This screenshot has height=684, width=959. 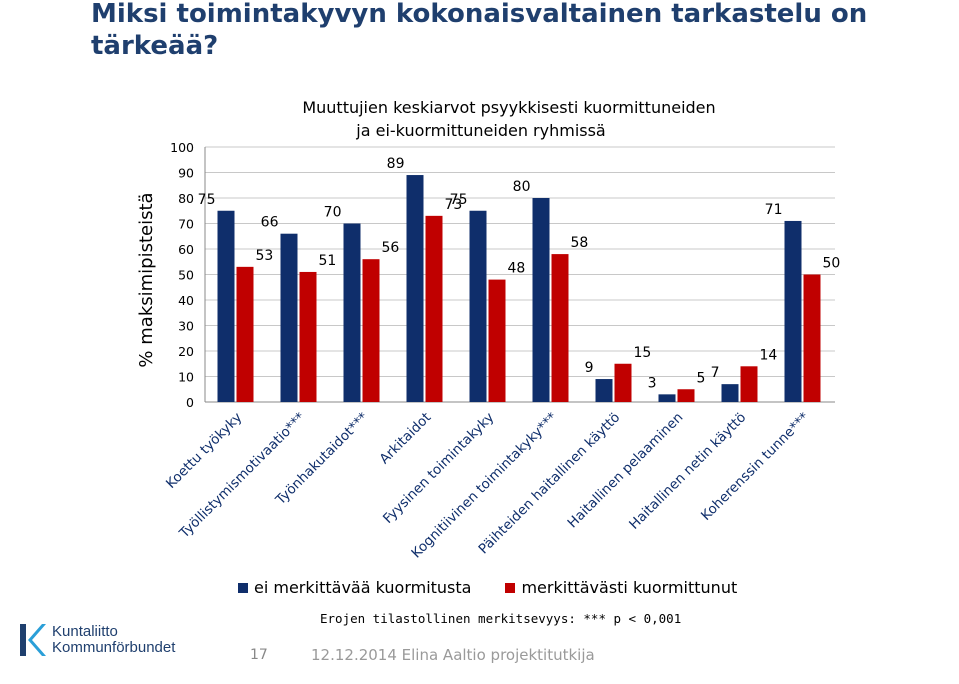 What do you see at coordinates (186, 377) in the screenshot?
I see `y-tick-label: 10` at bounding box center [186, 377].